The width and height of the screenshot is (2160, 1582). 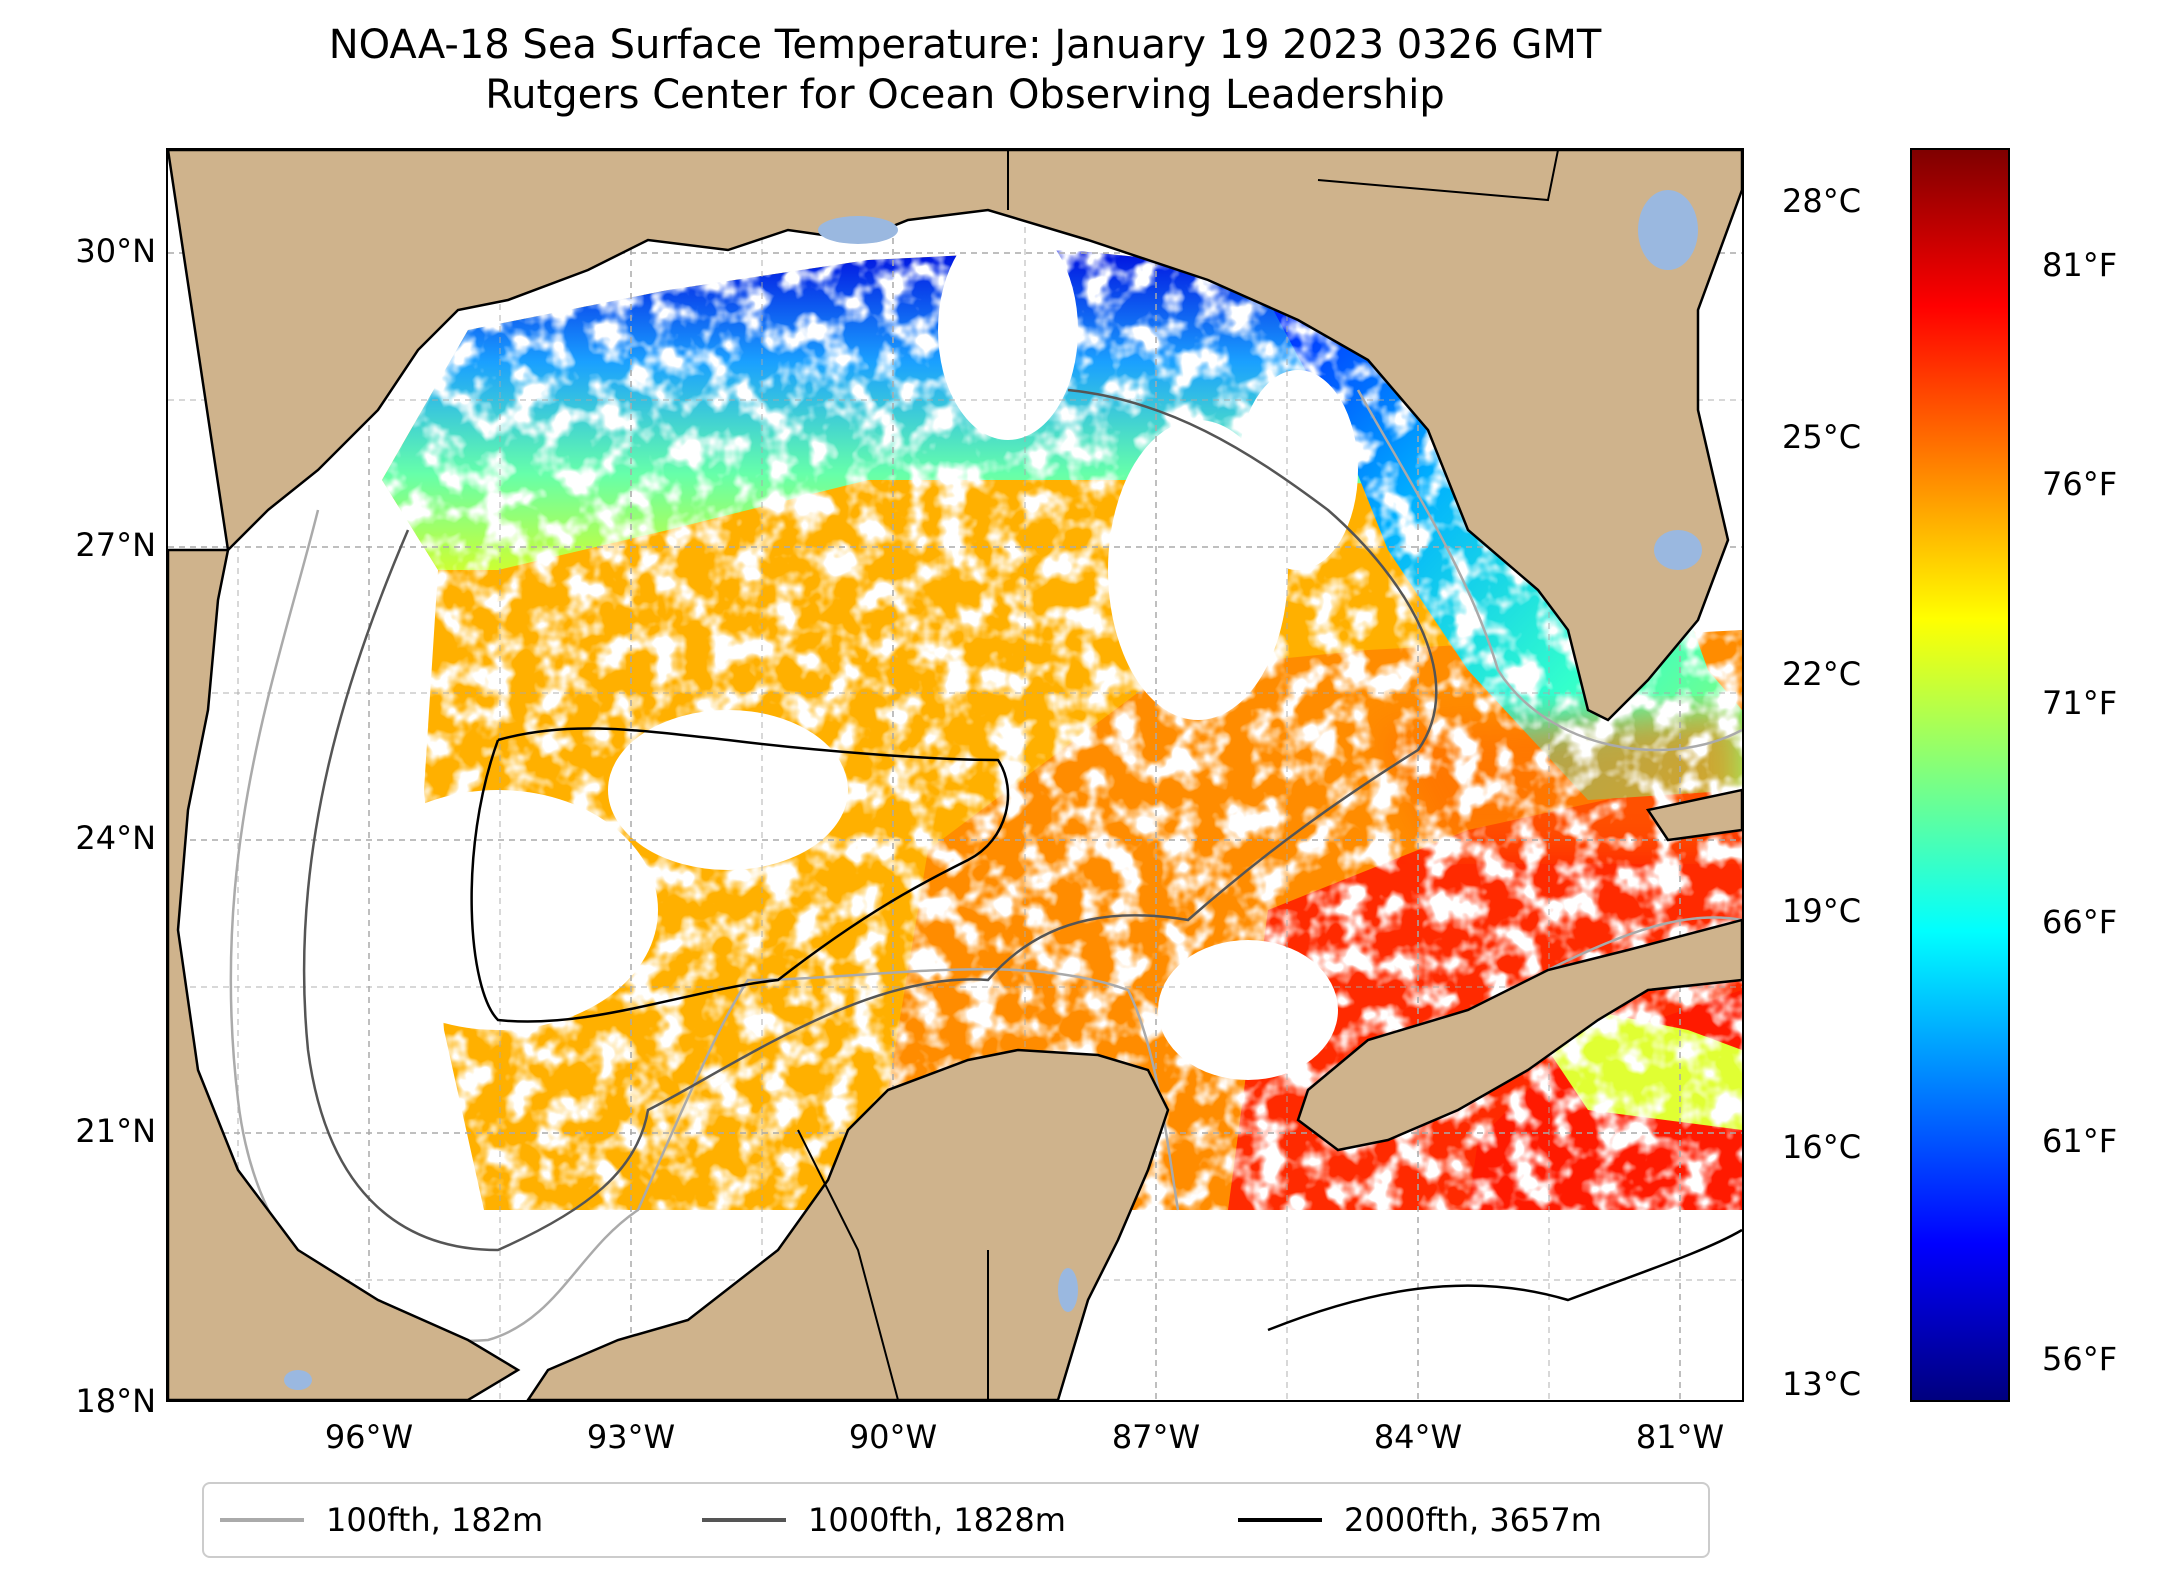 I want to click on lat-label-18n: 18°N, so click(x=115, y=1401).